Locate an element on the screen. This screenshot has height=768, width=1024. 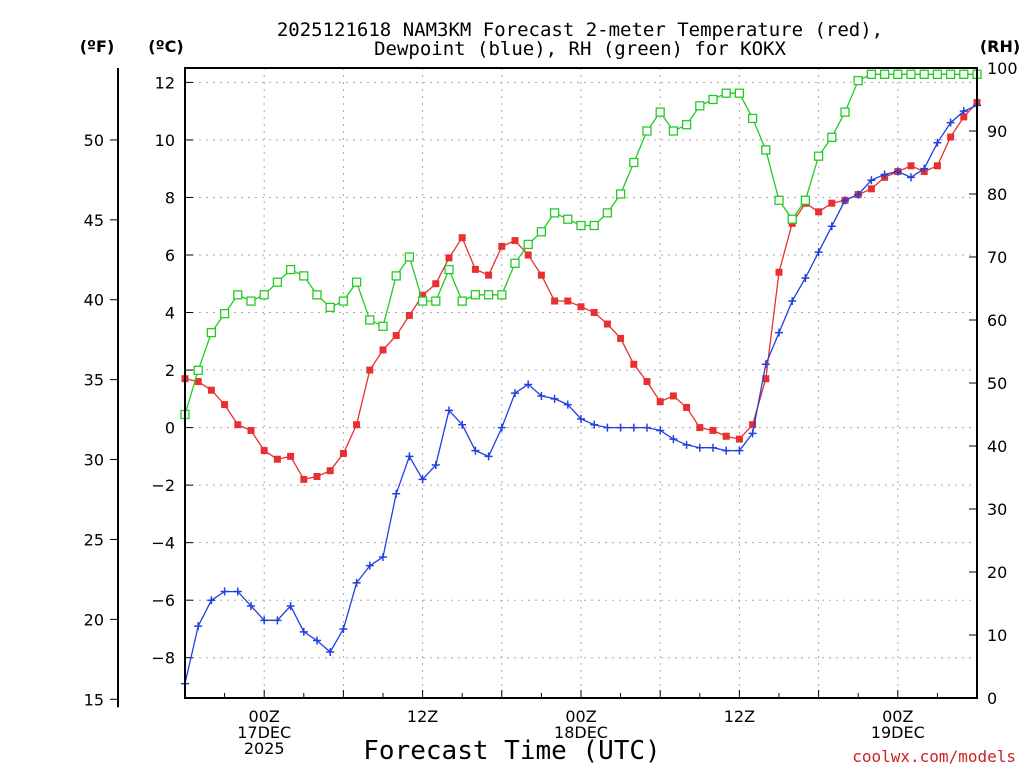
rh-tick-label: 40 is located at coordinates (997, 446).